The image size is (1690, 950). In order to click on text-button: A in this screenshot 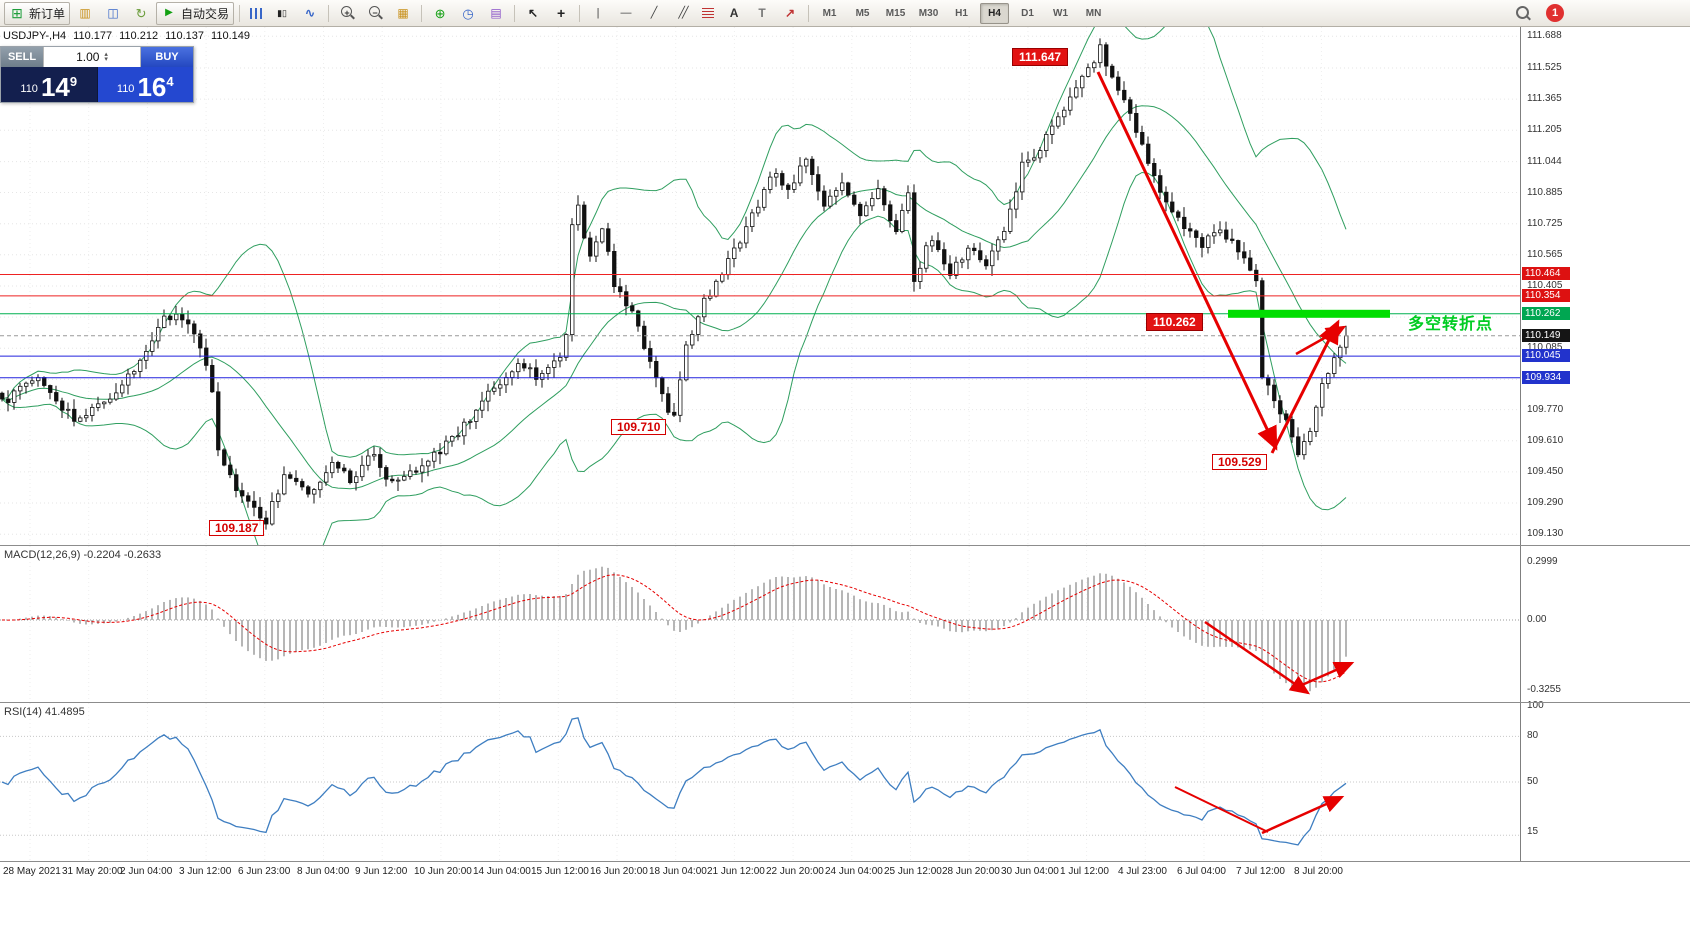, I will do `click(734, 13)`.